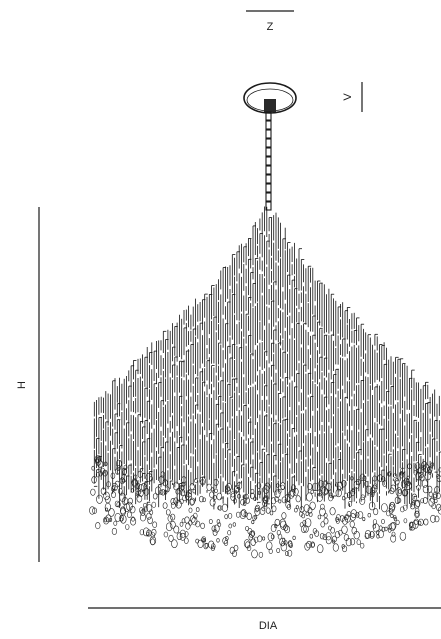 The width and height of the screenshot is (441, 639). Describe the element at coordinates (268, 626) in the screenshot. I see `dia-dimension-label: DIA` at that location.